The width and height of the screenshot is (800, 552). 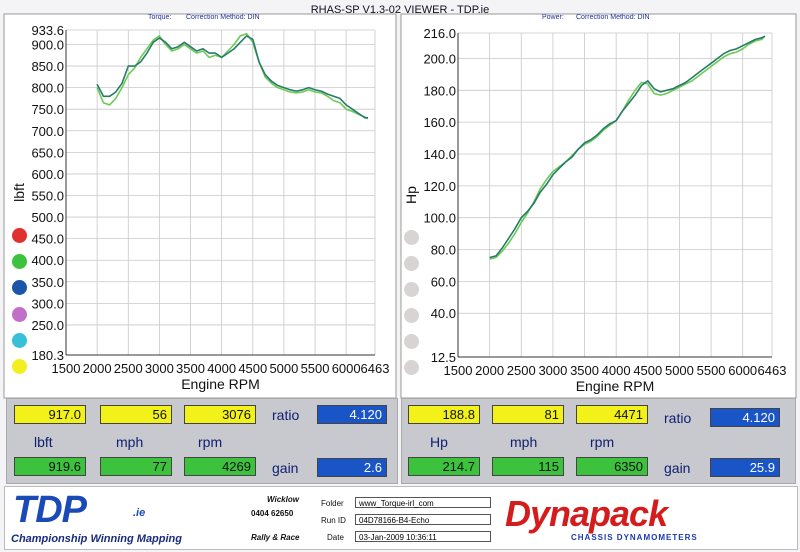 I want to click on phone: 0404 62650, so click(x=272, y=513).